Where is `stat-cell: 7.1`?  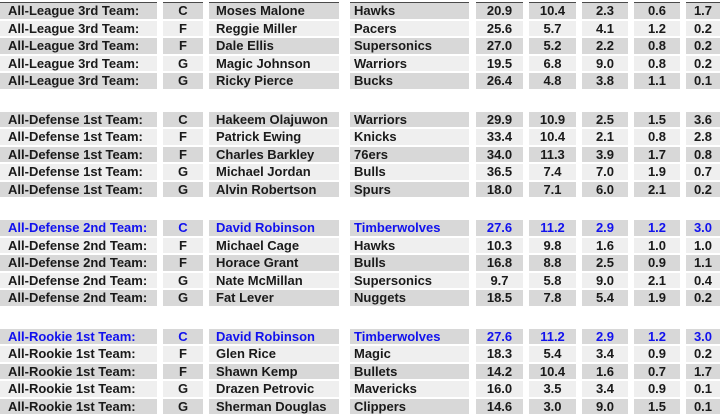
stat-cell: 7.1 is located at coordinates (552, 189).